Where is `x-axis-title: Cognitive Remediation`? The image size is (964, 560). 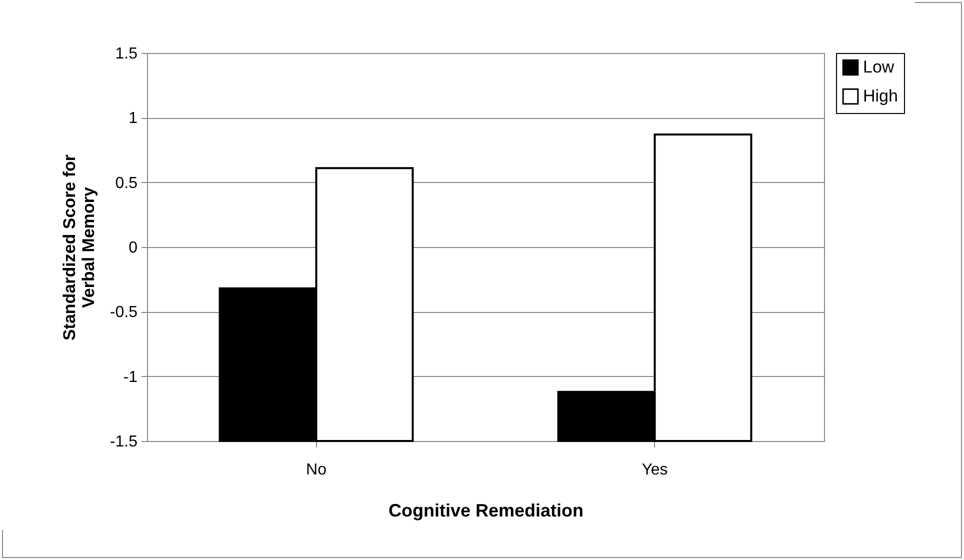 x-axis-title: Cognitive Remediation is located at coordinates (486, 510).